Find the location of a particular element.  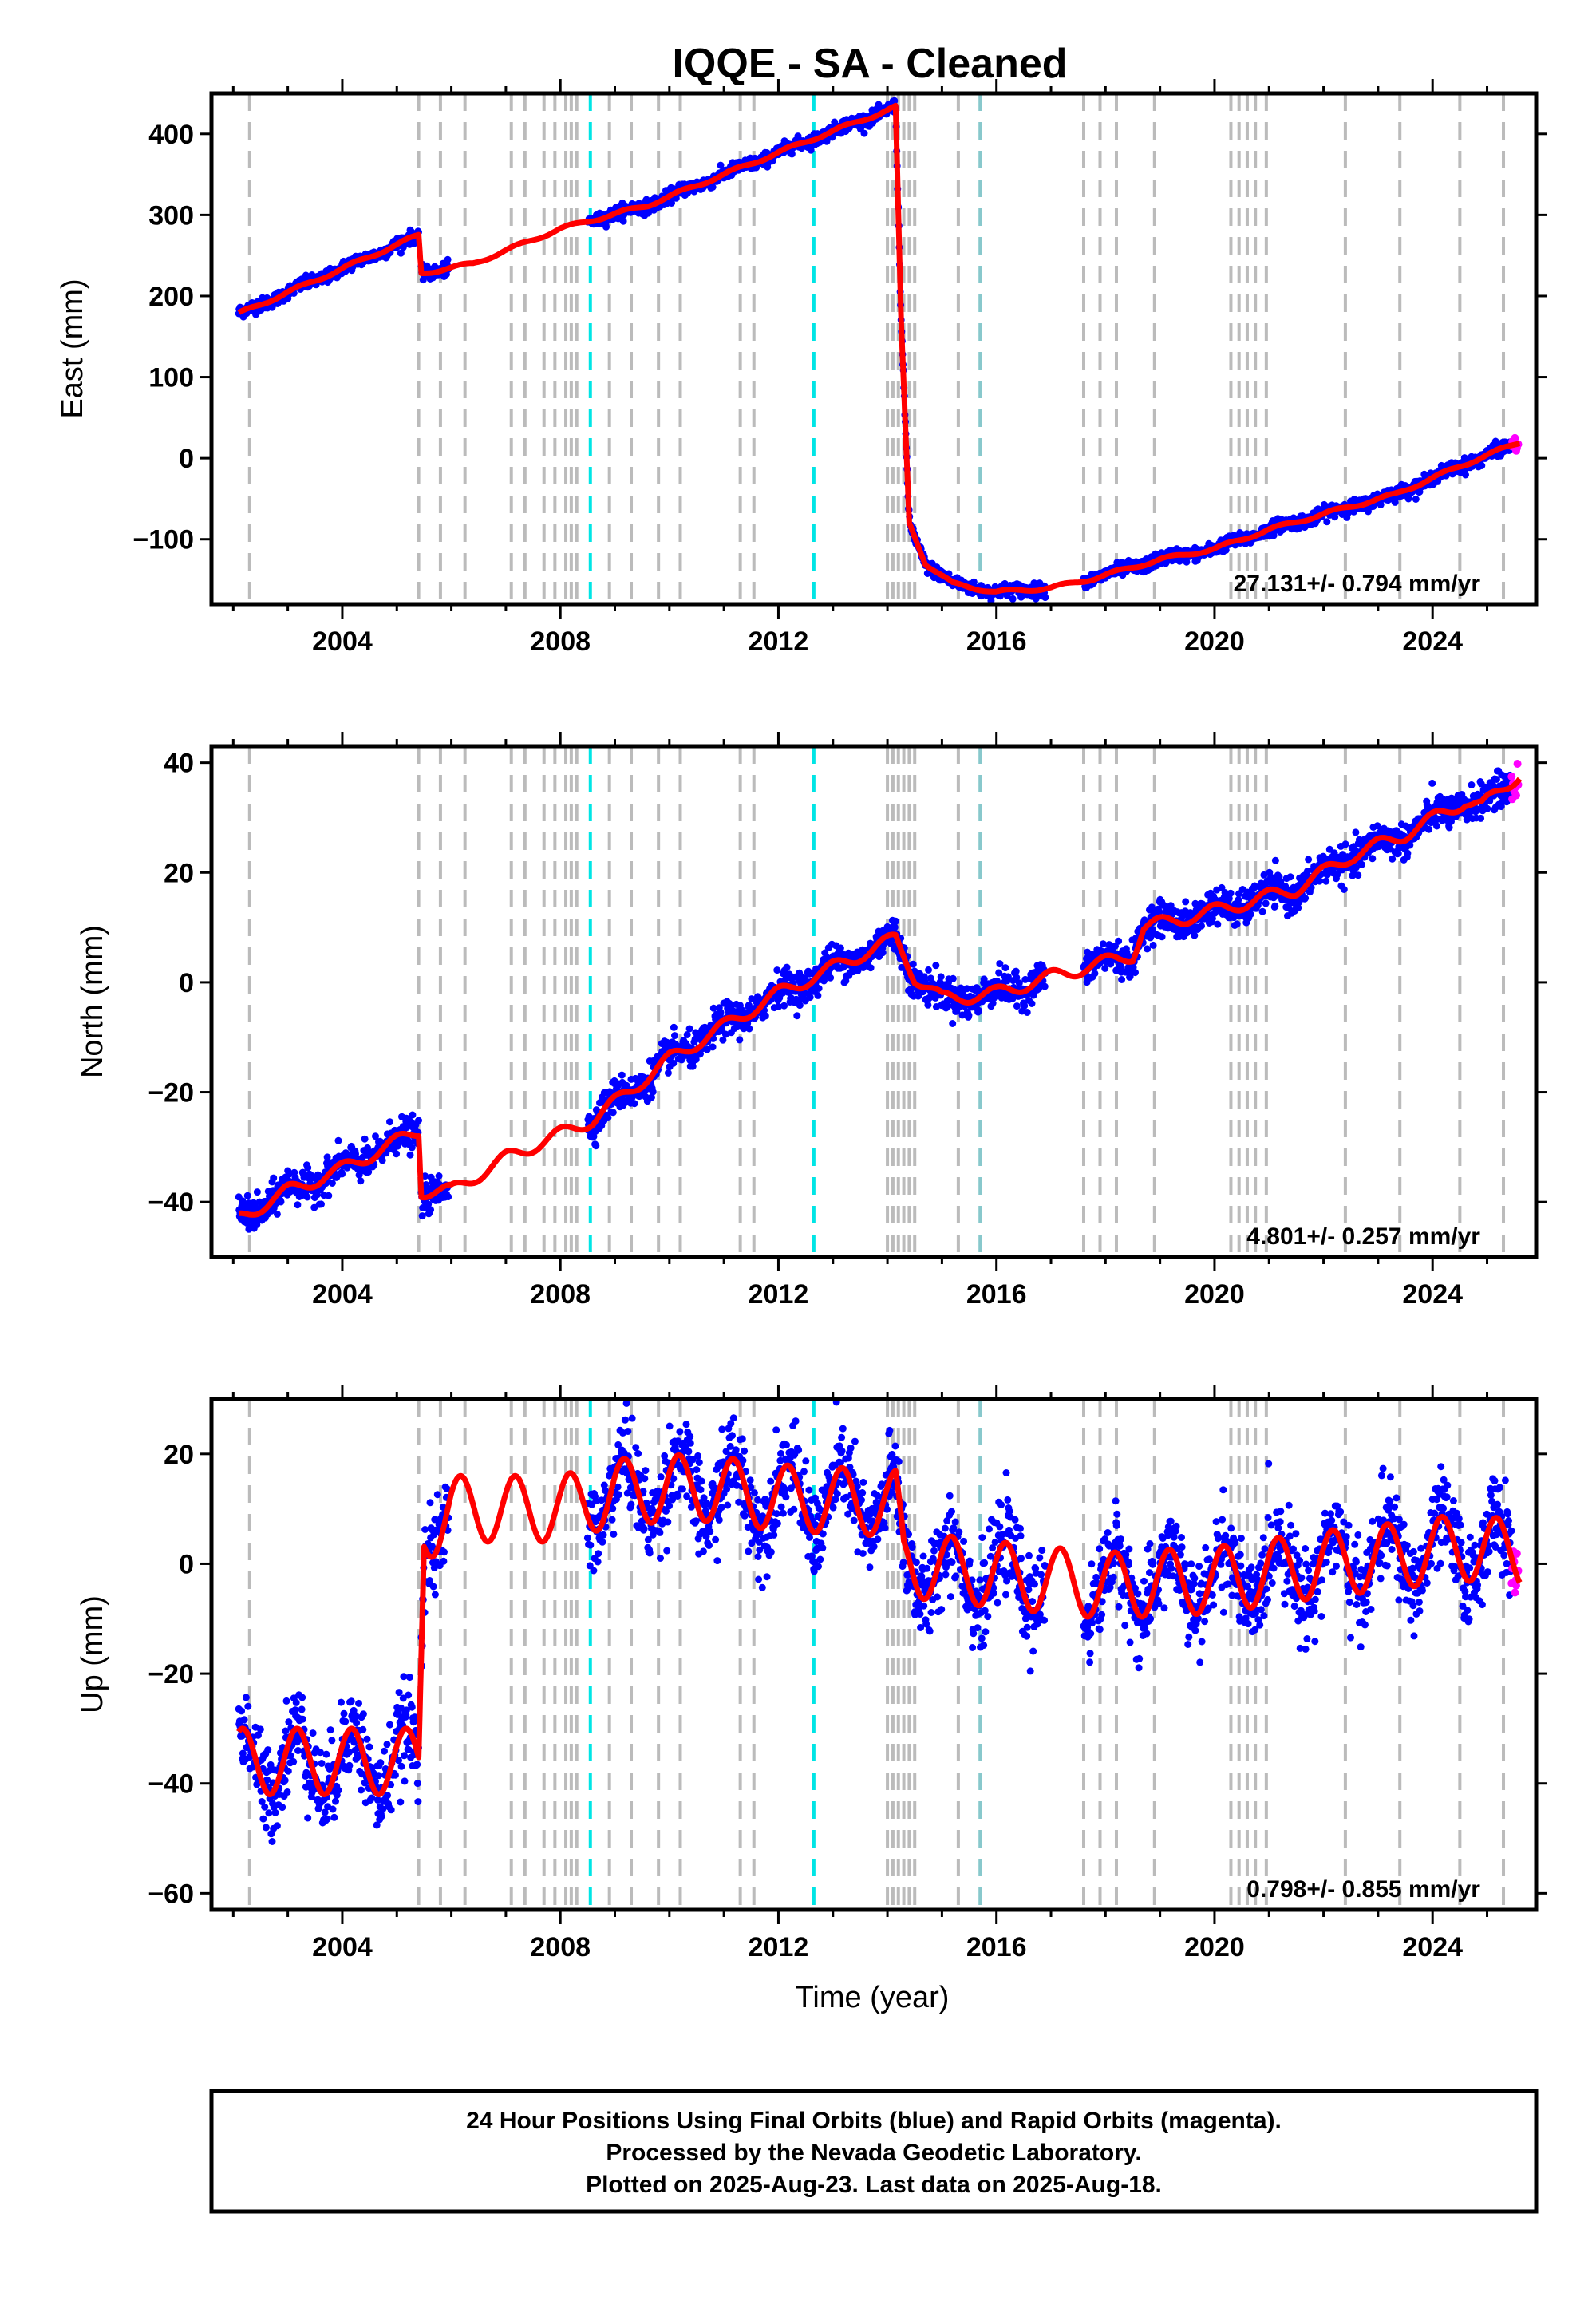

y-tick-label: 300 is located at coordinates (171, 215).